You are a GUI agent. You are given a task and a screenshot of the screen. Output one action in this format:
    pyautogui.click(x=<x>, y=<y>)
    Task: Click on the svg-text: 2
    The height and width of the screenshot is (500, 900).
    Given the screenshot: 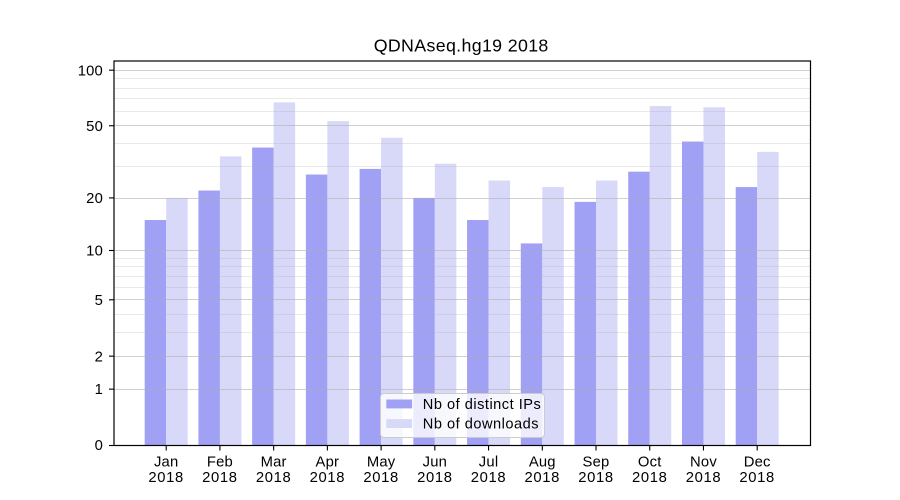 What is the action you would take?
    pyautogui.click(x=99, y=357)
    